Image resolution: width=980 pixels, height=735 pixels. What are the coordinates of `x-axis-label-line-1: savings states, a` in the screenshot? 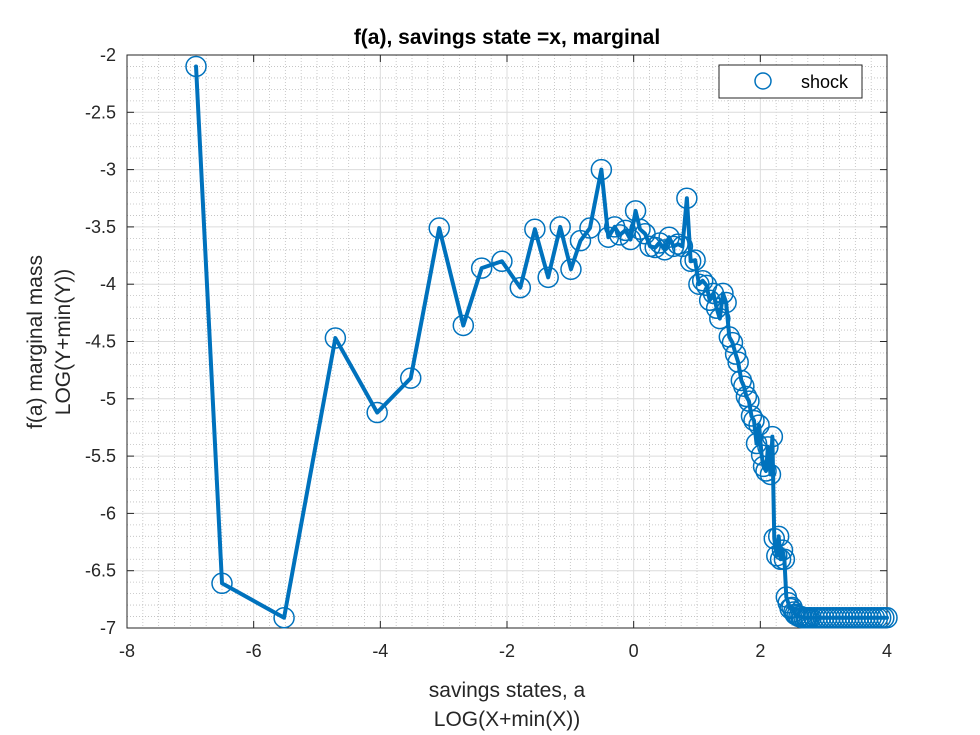 It's located at (507, 690).